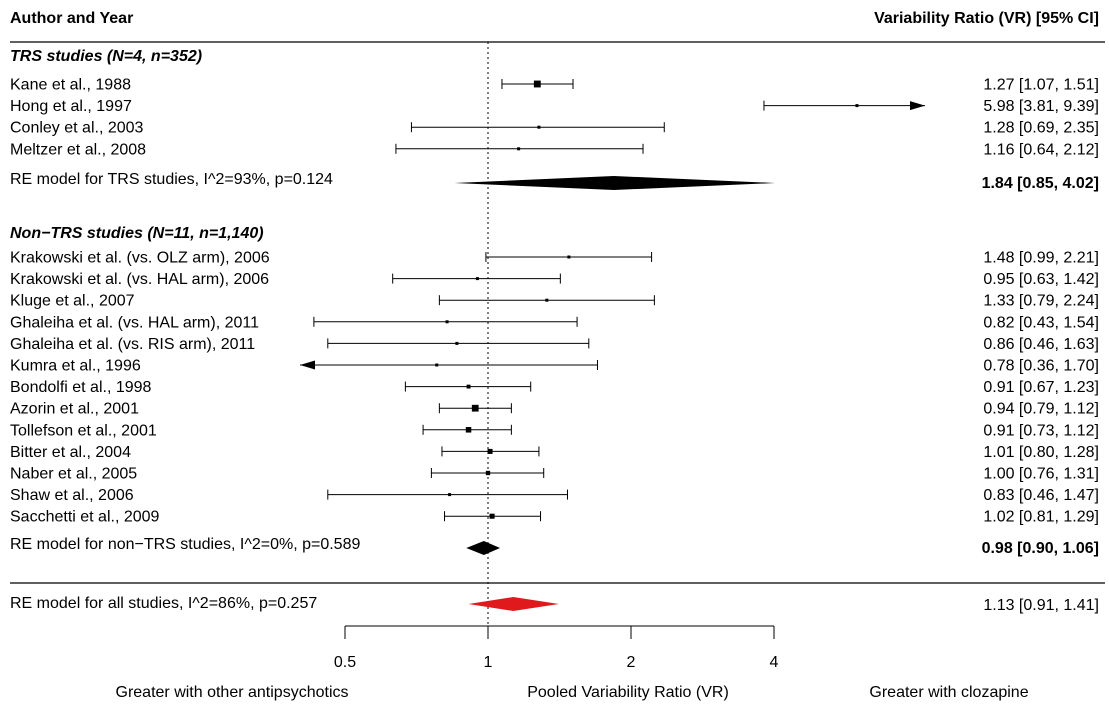 This screenshot has height=709, width=1109. Describe the element at coordinates (631, 662) in the screenshot. I see `x-tick-label: 2` at that location.